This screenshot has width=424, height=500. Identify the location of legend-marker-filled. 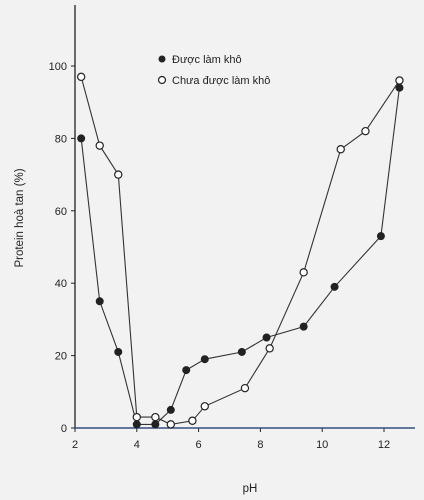
(162, 59).